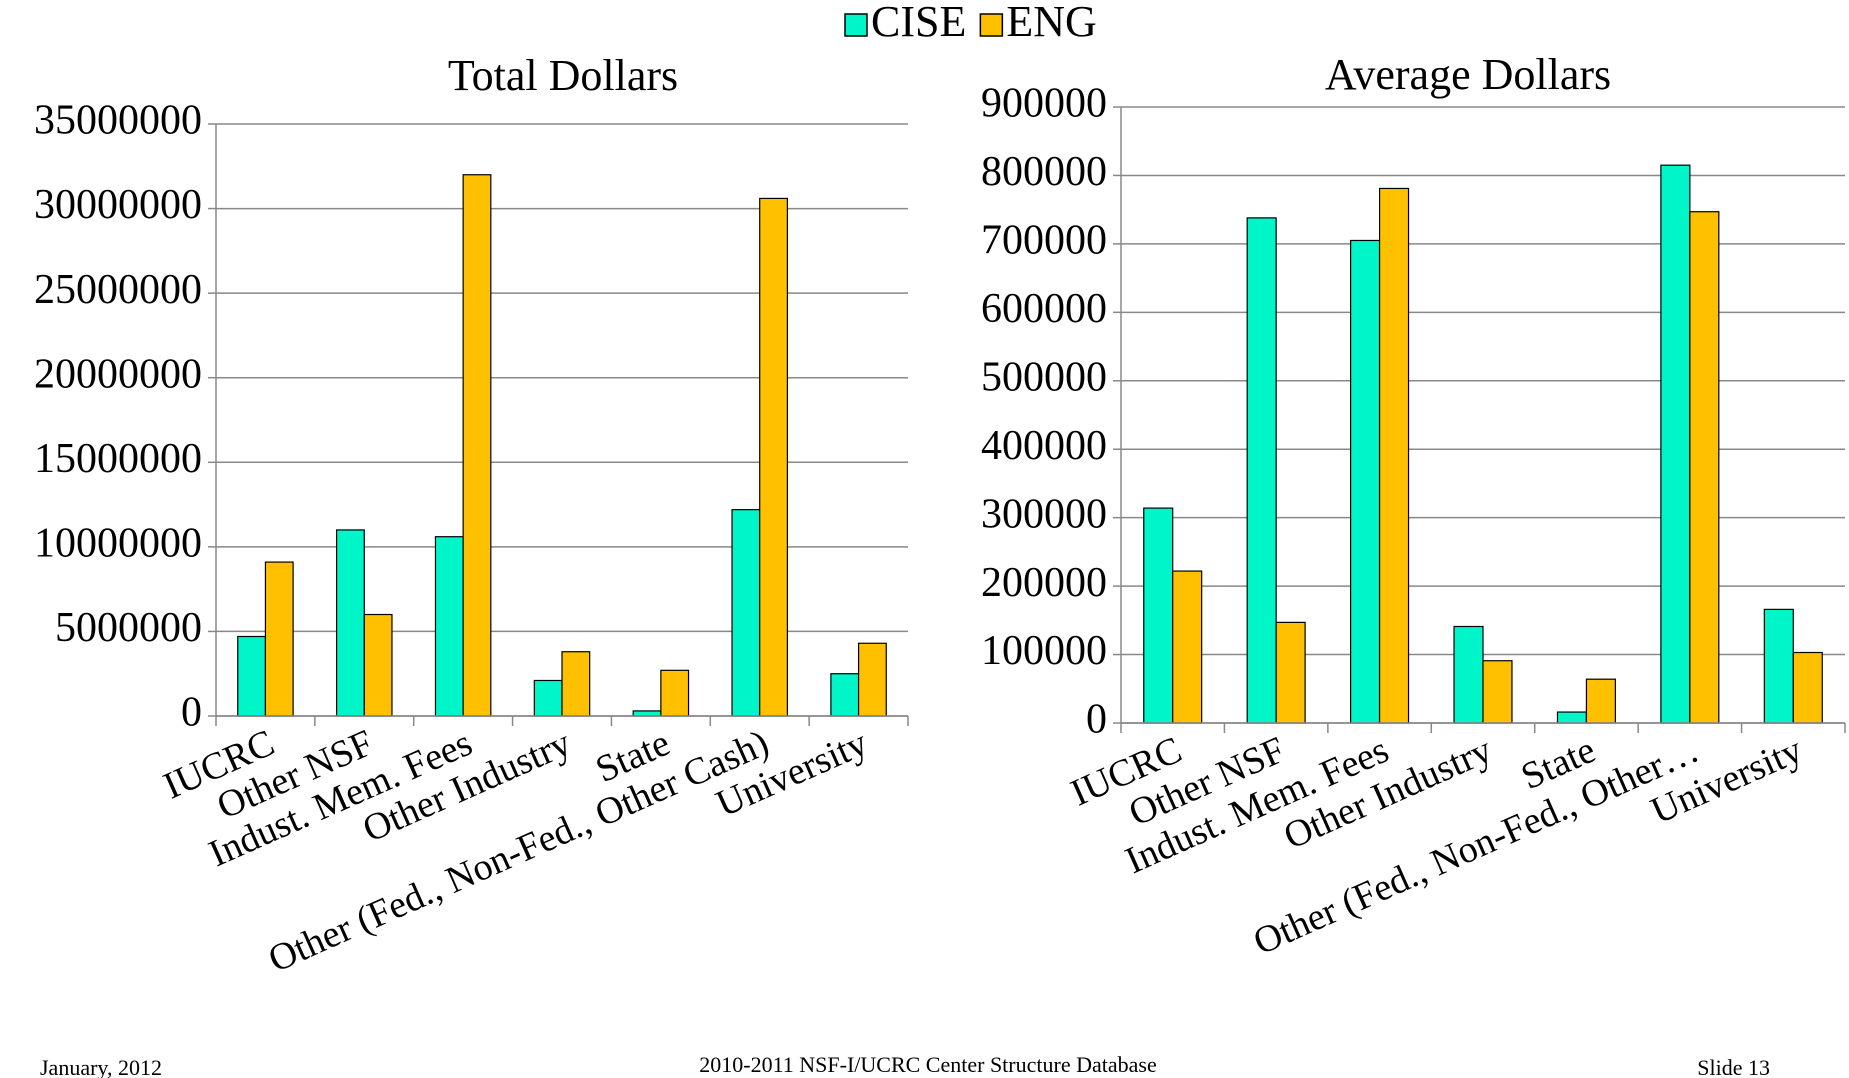  Describe the element at coordinates (101, 1066) in the screenshot. I see `footer-date: January, 2012` at that location.